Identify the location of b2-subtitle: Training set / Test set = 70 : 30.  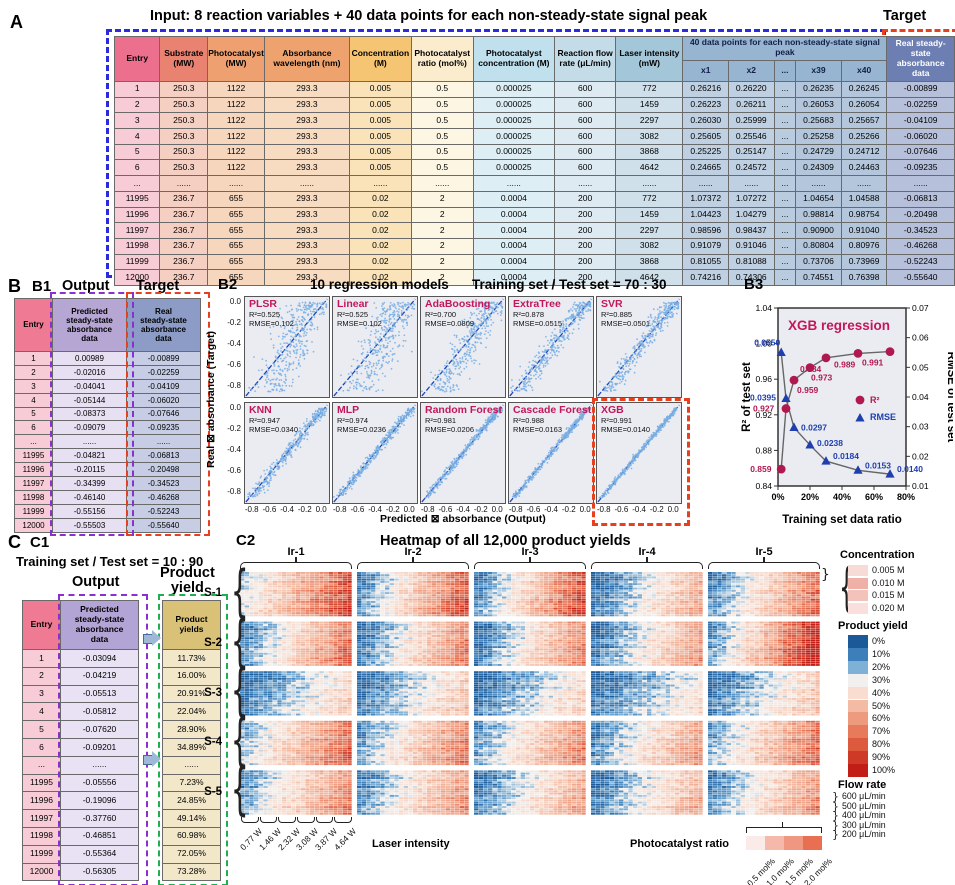
(569, 284).